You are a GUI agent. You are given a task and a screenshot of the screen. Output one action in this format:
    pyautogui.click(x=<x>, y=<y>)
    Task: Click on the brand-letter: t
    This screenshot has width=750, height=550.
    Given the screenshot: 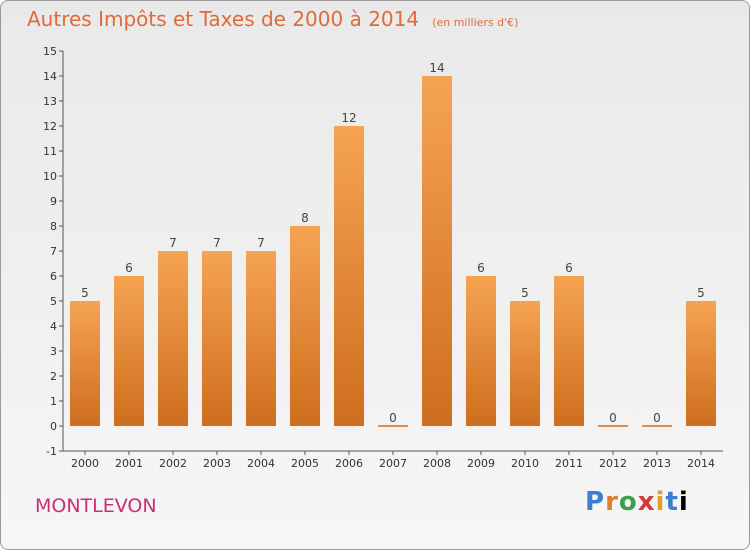 What is the action you would take?
    pyautogui.click(x=672, y=502)
    